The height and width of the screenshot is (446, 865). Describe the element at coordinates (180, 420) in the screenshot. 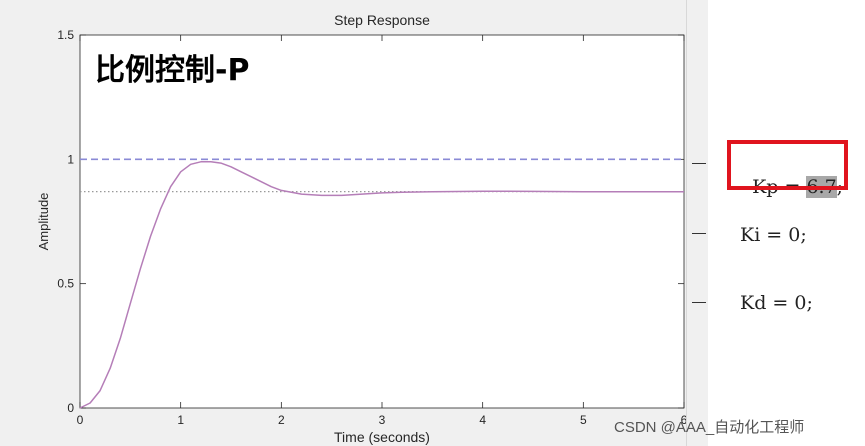

I see `x-tick-label: 1` at that location.